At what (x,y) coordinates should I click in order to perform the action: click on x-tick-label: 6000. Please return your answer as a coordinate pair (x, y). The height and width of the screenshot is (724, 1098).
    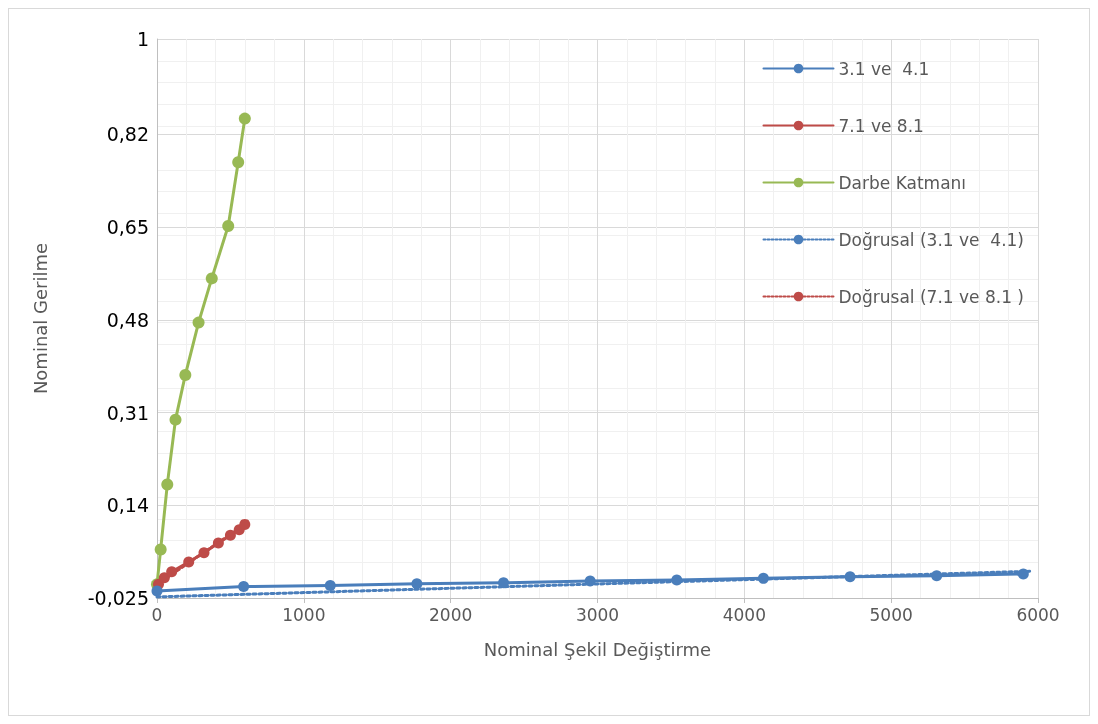
    Looking at the image, I should click on (1038, 614).